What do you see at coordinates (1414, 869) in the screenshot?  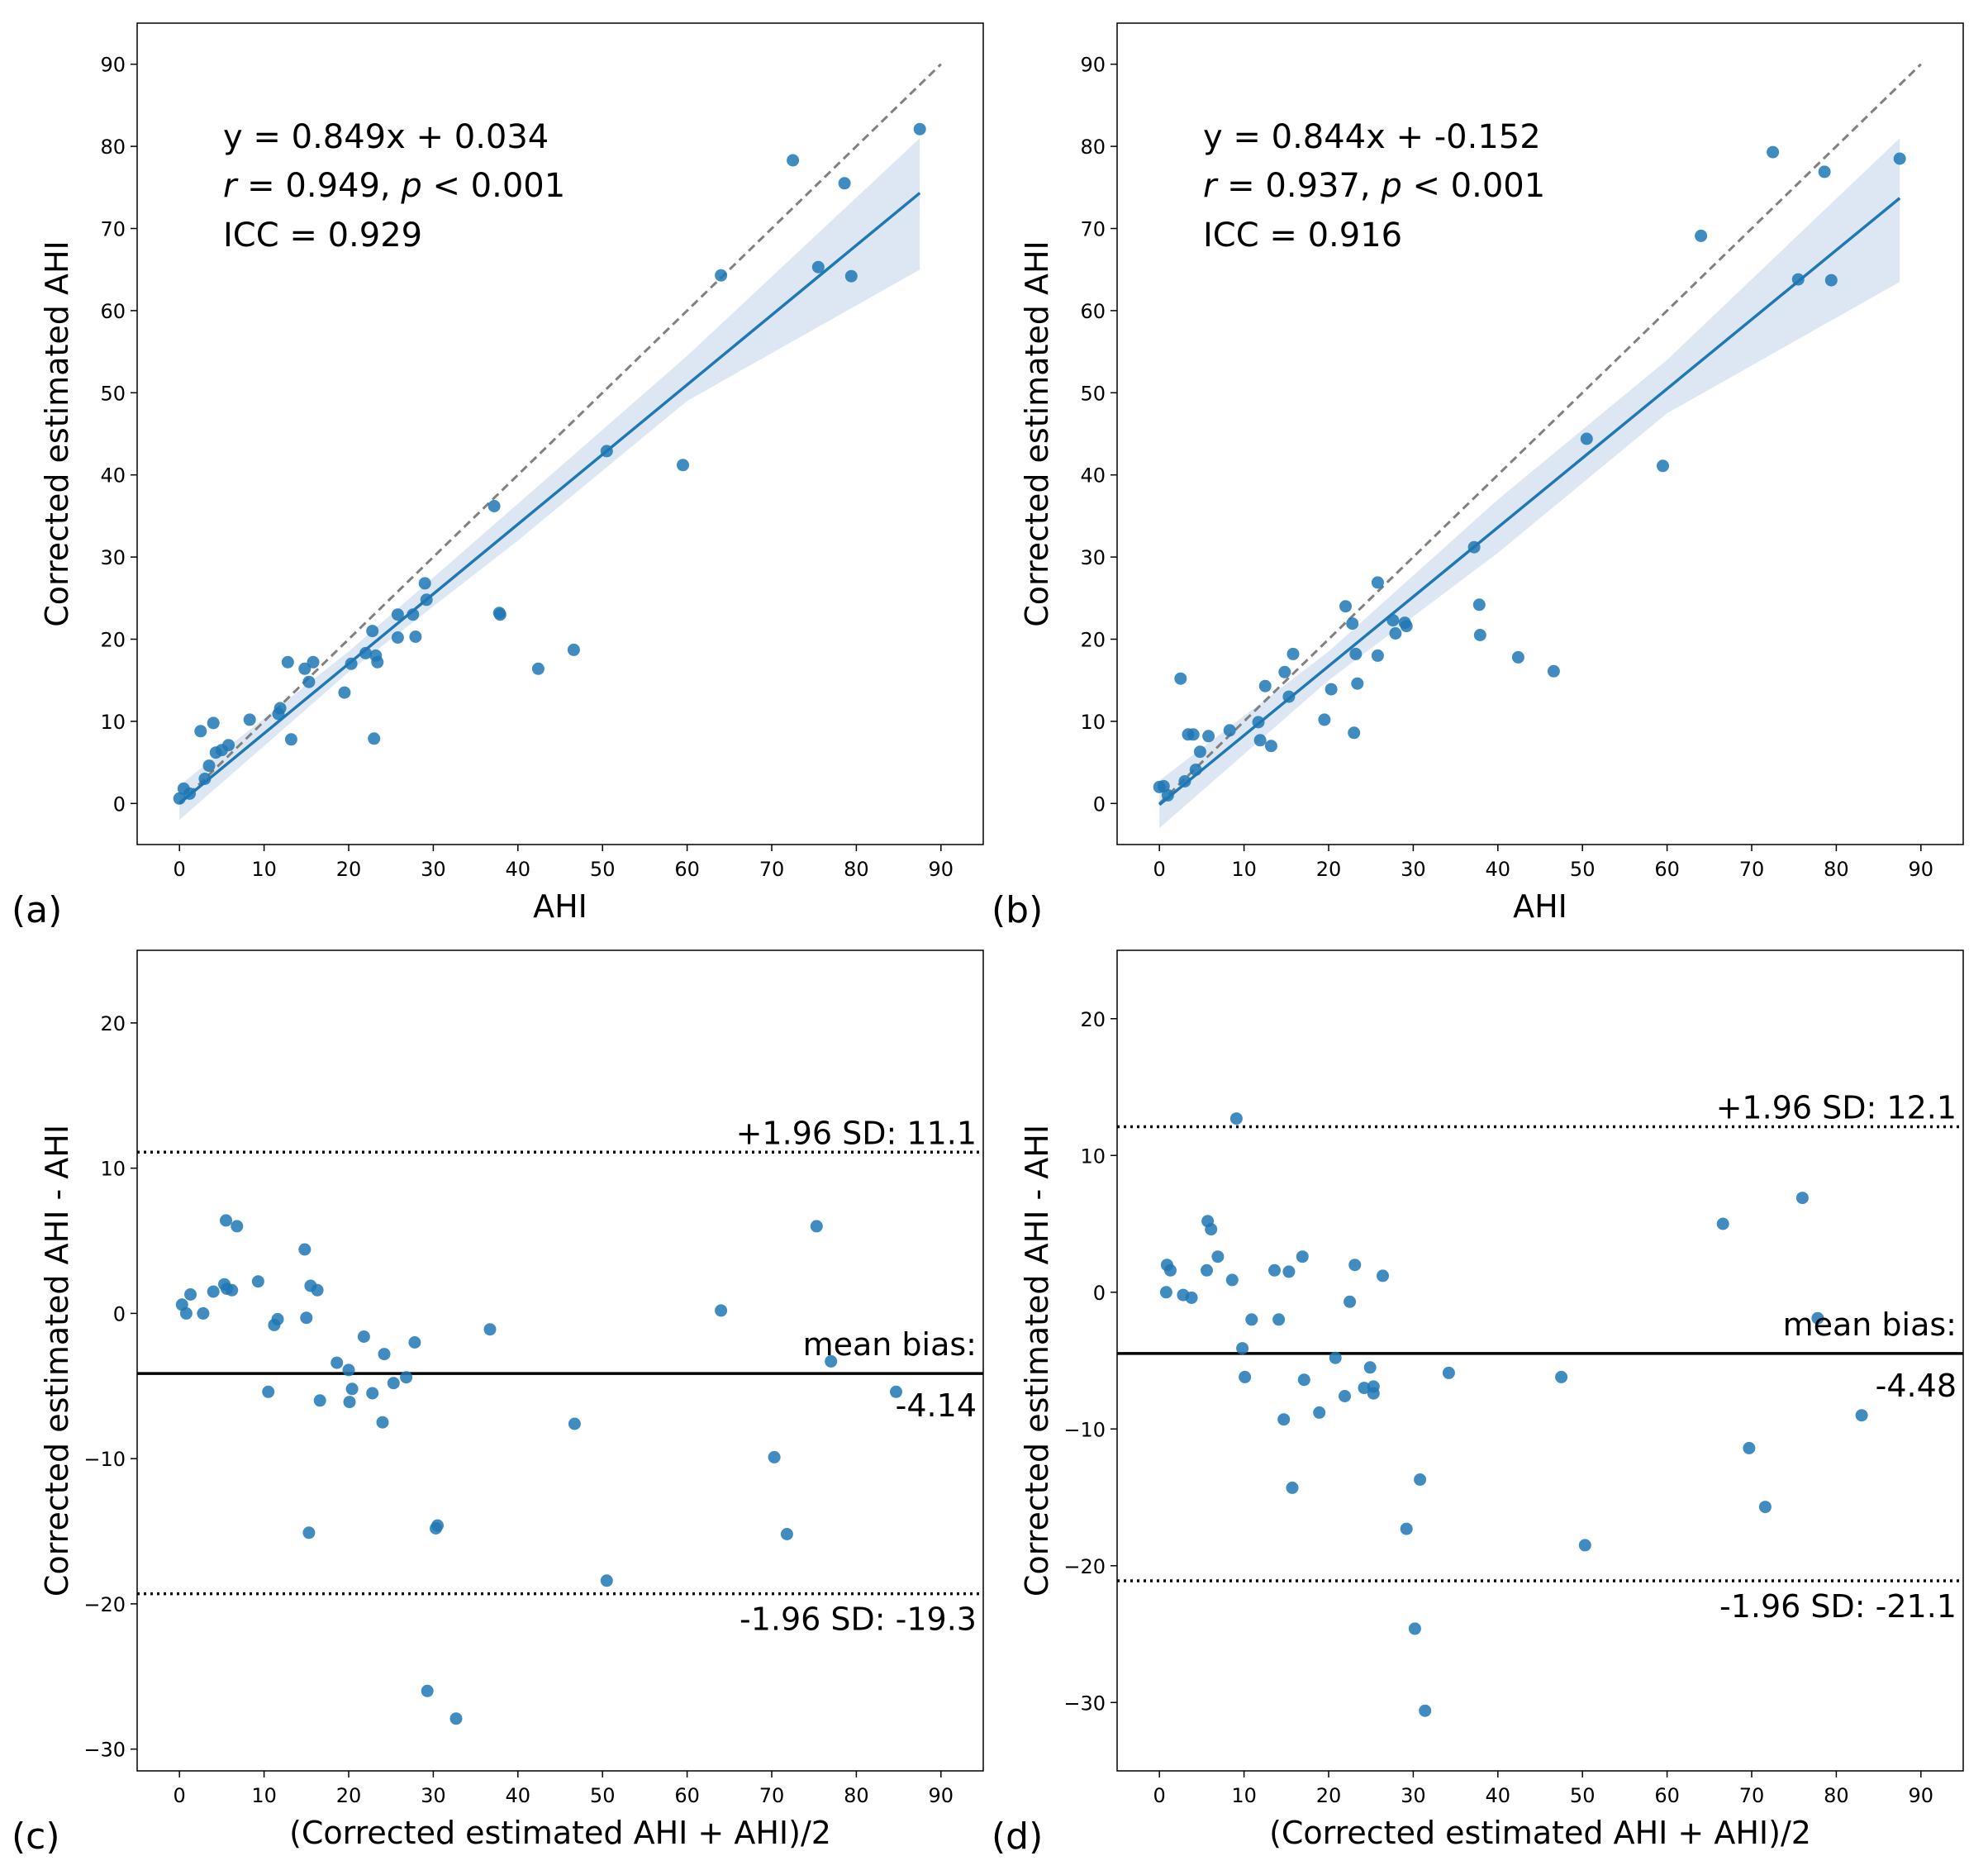 I see `x-tick-label: 30` at bounding box center [1414, 869].